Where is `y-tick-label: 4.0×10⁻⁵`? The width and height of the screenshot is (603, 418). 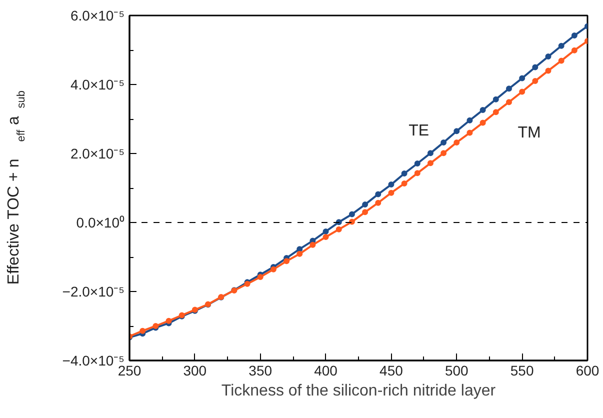 y-tick-label: 4.0×10⁻⁵ is located at coordinates (97, 84).